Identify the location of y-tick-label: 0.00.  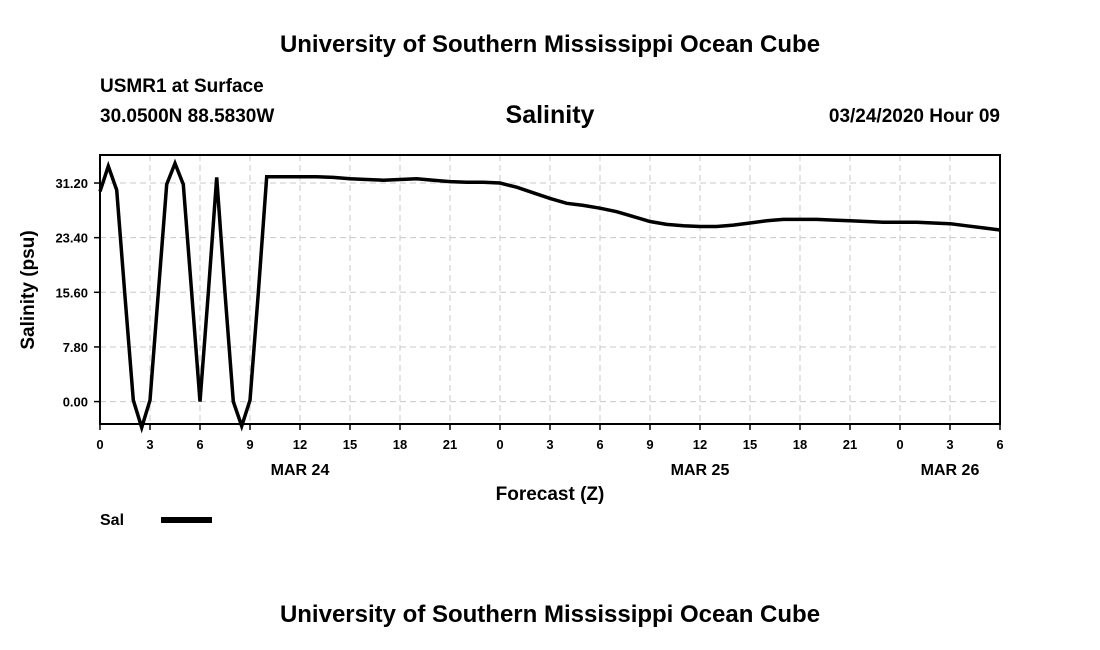
(75, 402).